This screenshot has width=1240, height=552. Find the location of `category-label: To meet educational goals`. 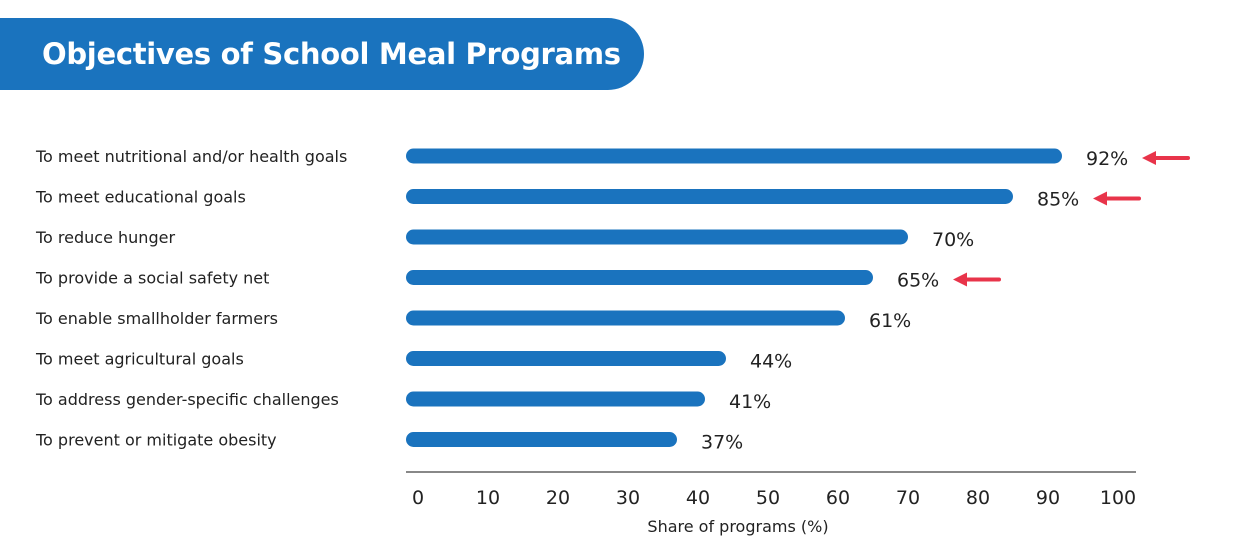

category-label: To meet educational goals is located at coordinates (140, 197).